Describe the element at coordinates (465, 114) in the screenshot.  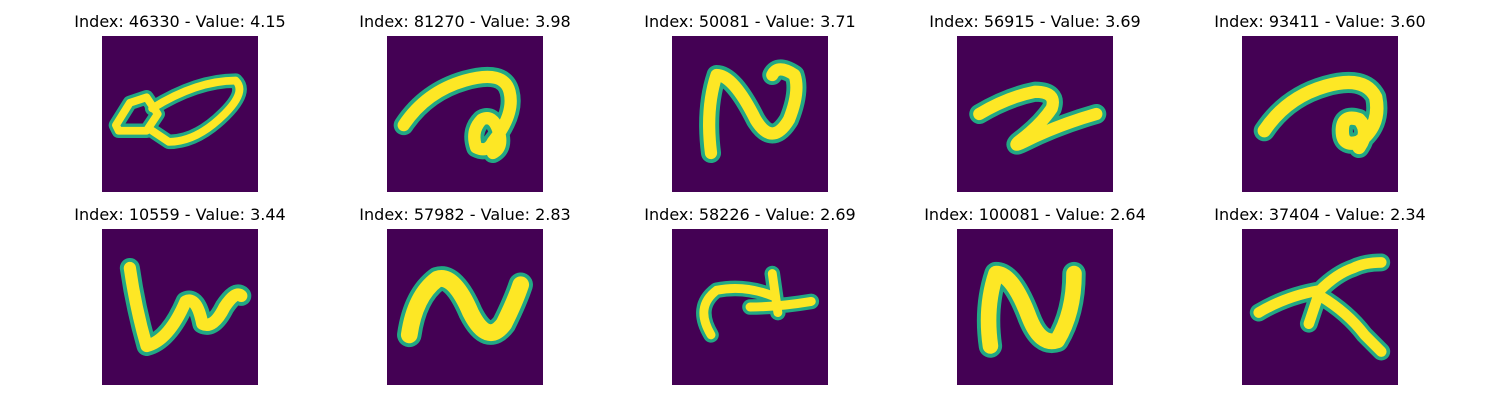
I see `handwritten-glyph-hook-icon` at that location.